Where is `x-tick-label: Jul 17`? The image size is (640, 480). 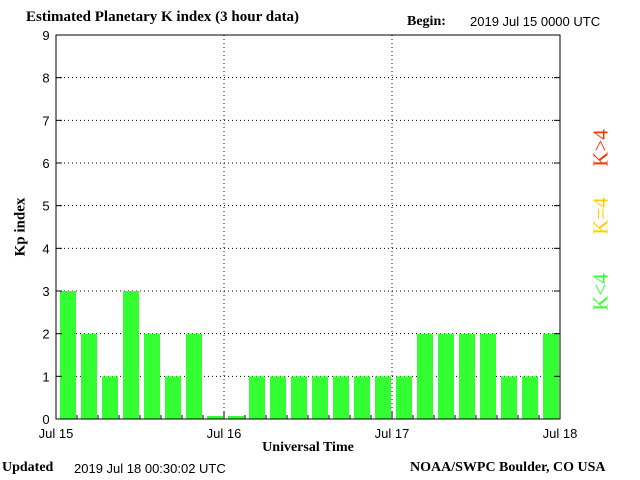
x-tick-label: Jul 17 is located at coordinates (392, 433).